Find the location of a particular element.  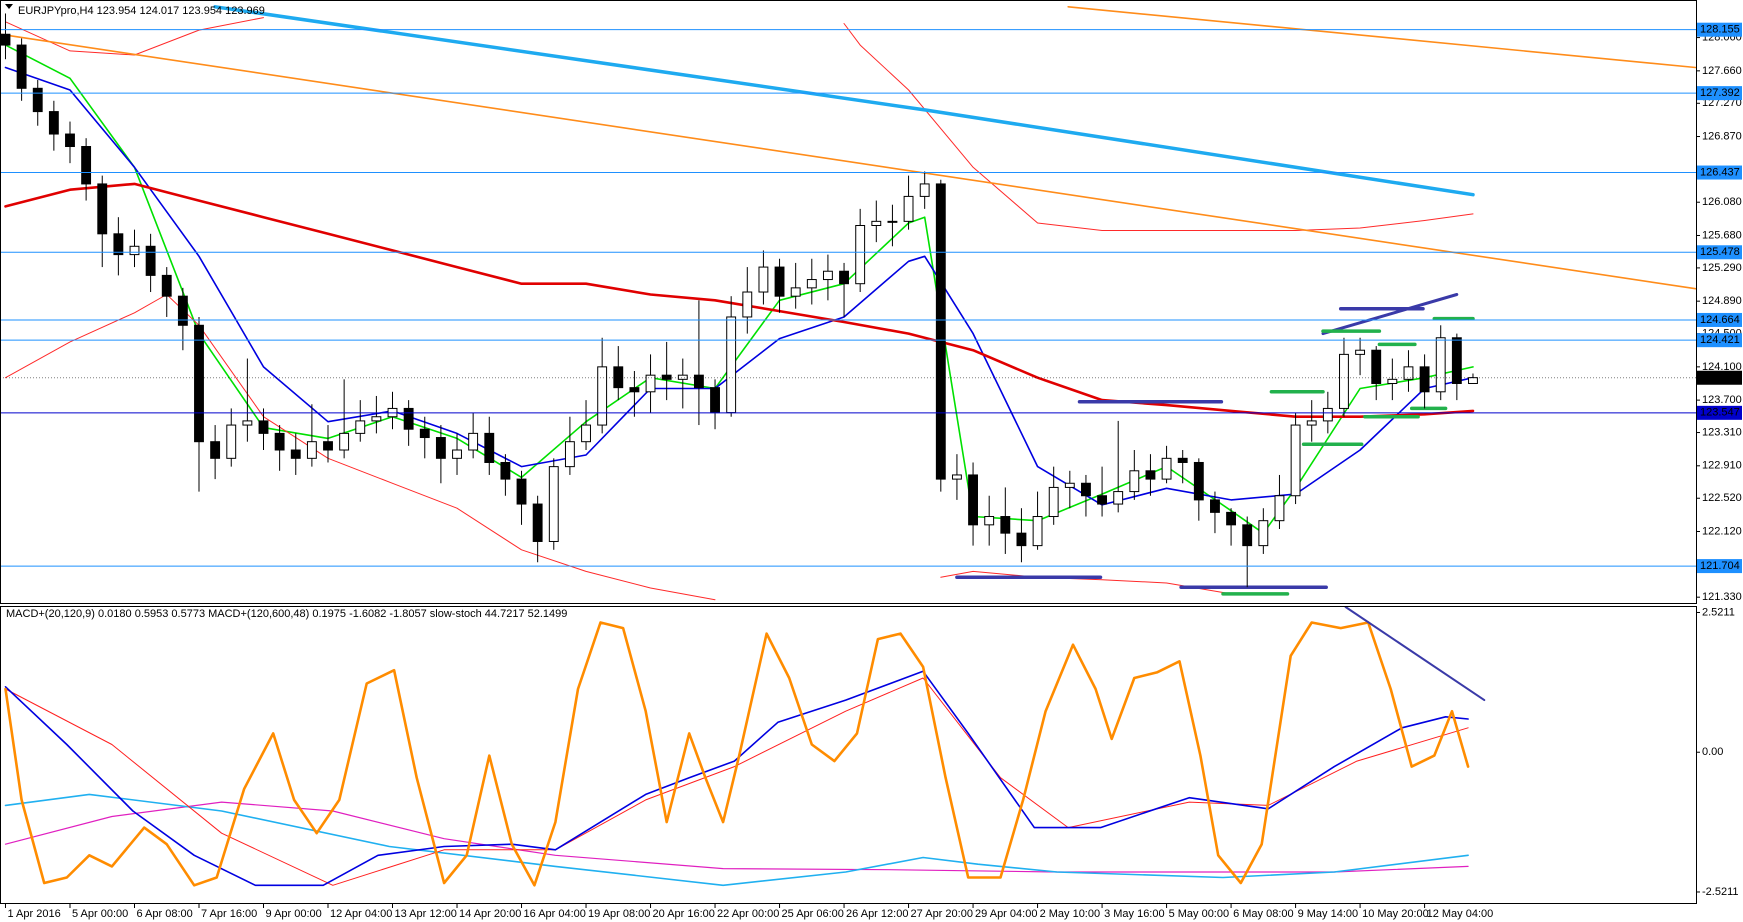

price-level-label: 123.547 is located at coordinates (1720, 413).